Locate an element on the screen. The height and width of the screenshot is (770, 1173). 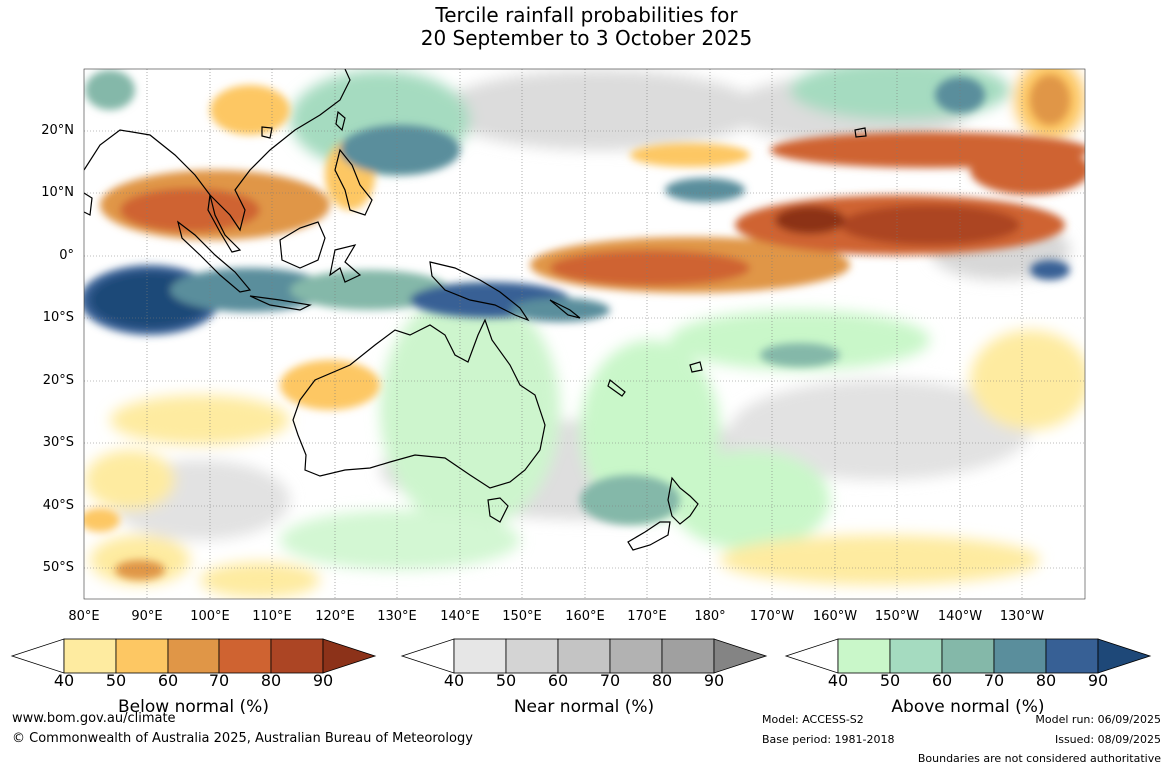
near-tick-80: 80 is located at coordinates (662, 680).